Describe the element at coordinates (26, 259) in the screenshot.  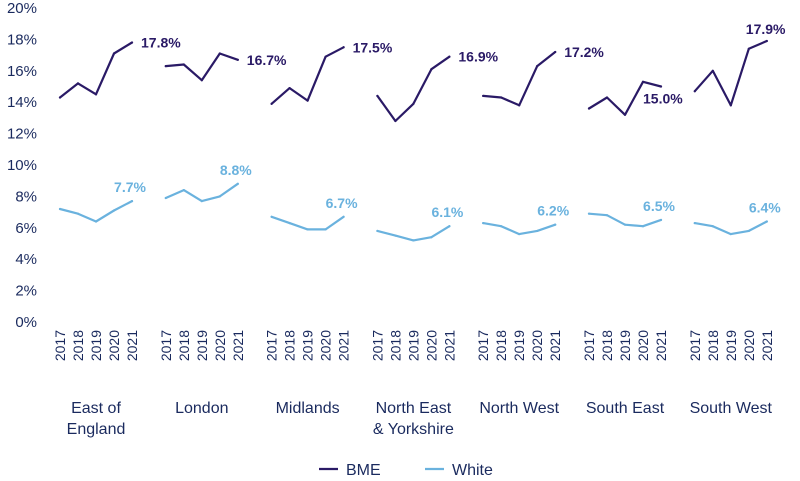
I see `y-tick-label: 4%` at that location.